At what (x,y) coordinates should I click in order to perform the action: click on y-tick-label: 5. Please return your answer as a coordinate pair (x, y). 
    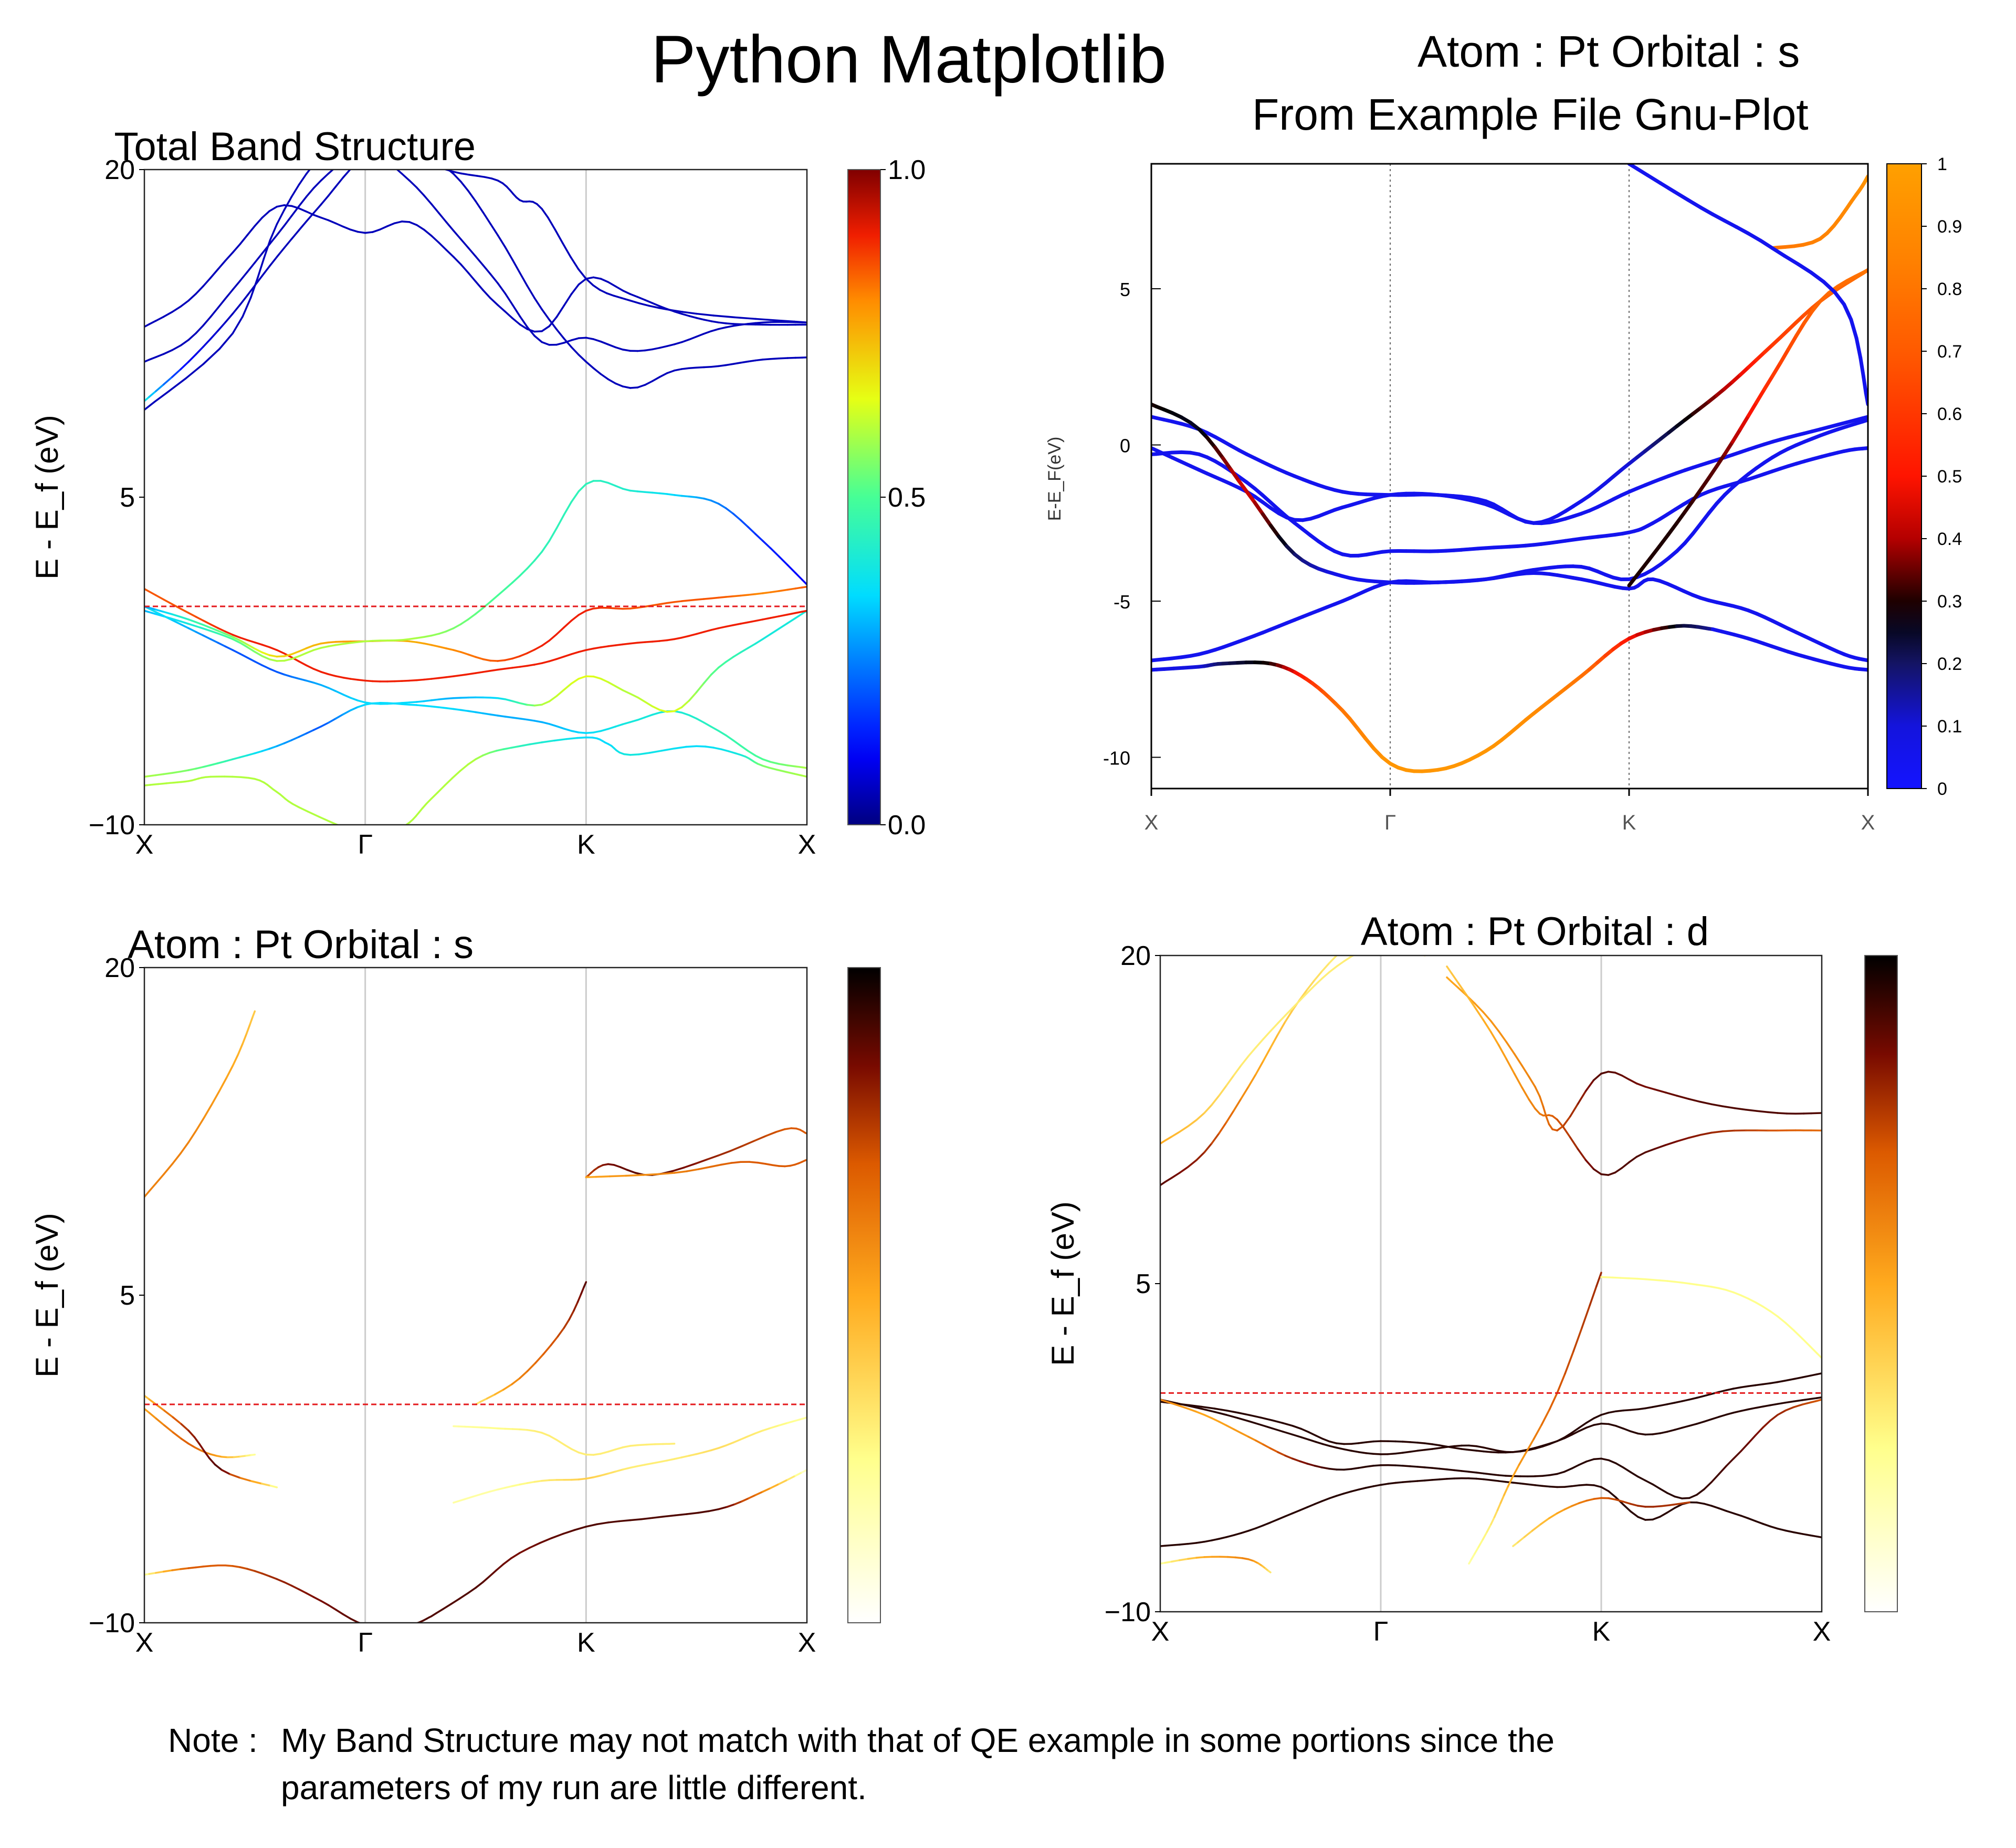
    Looking at the image, I should click on (127, 1295).